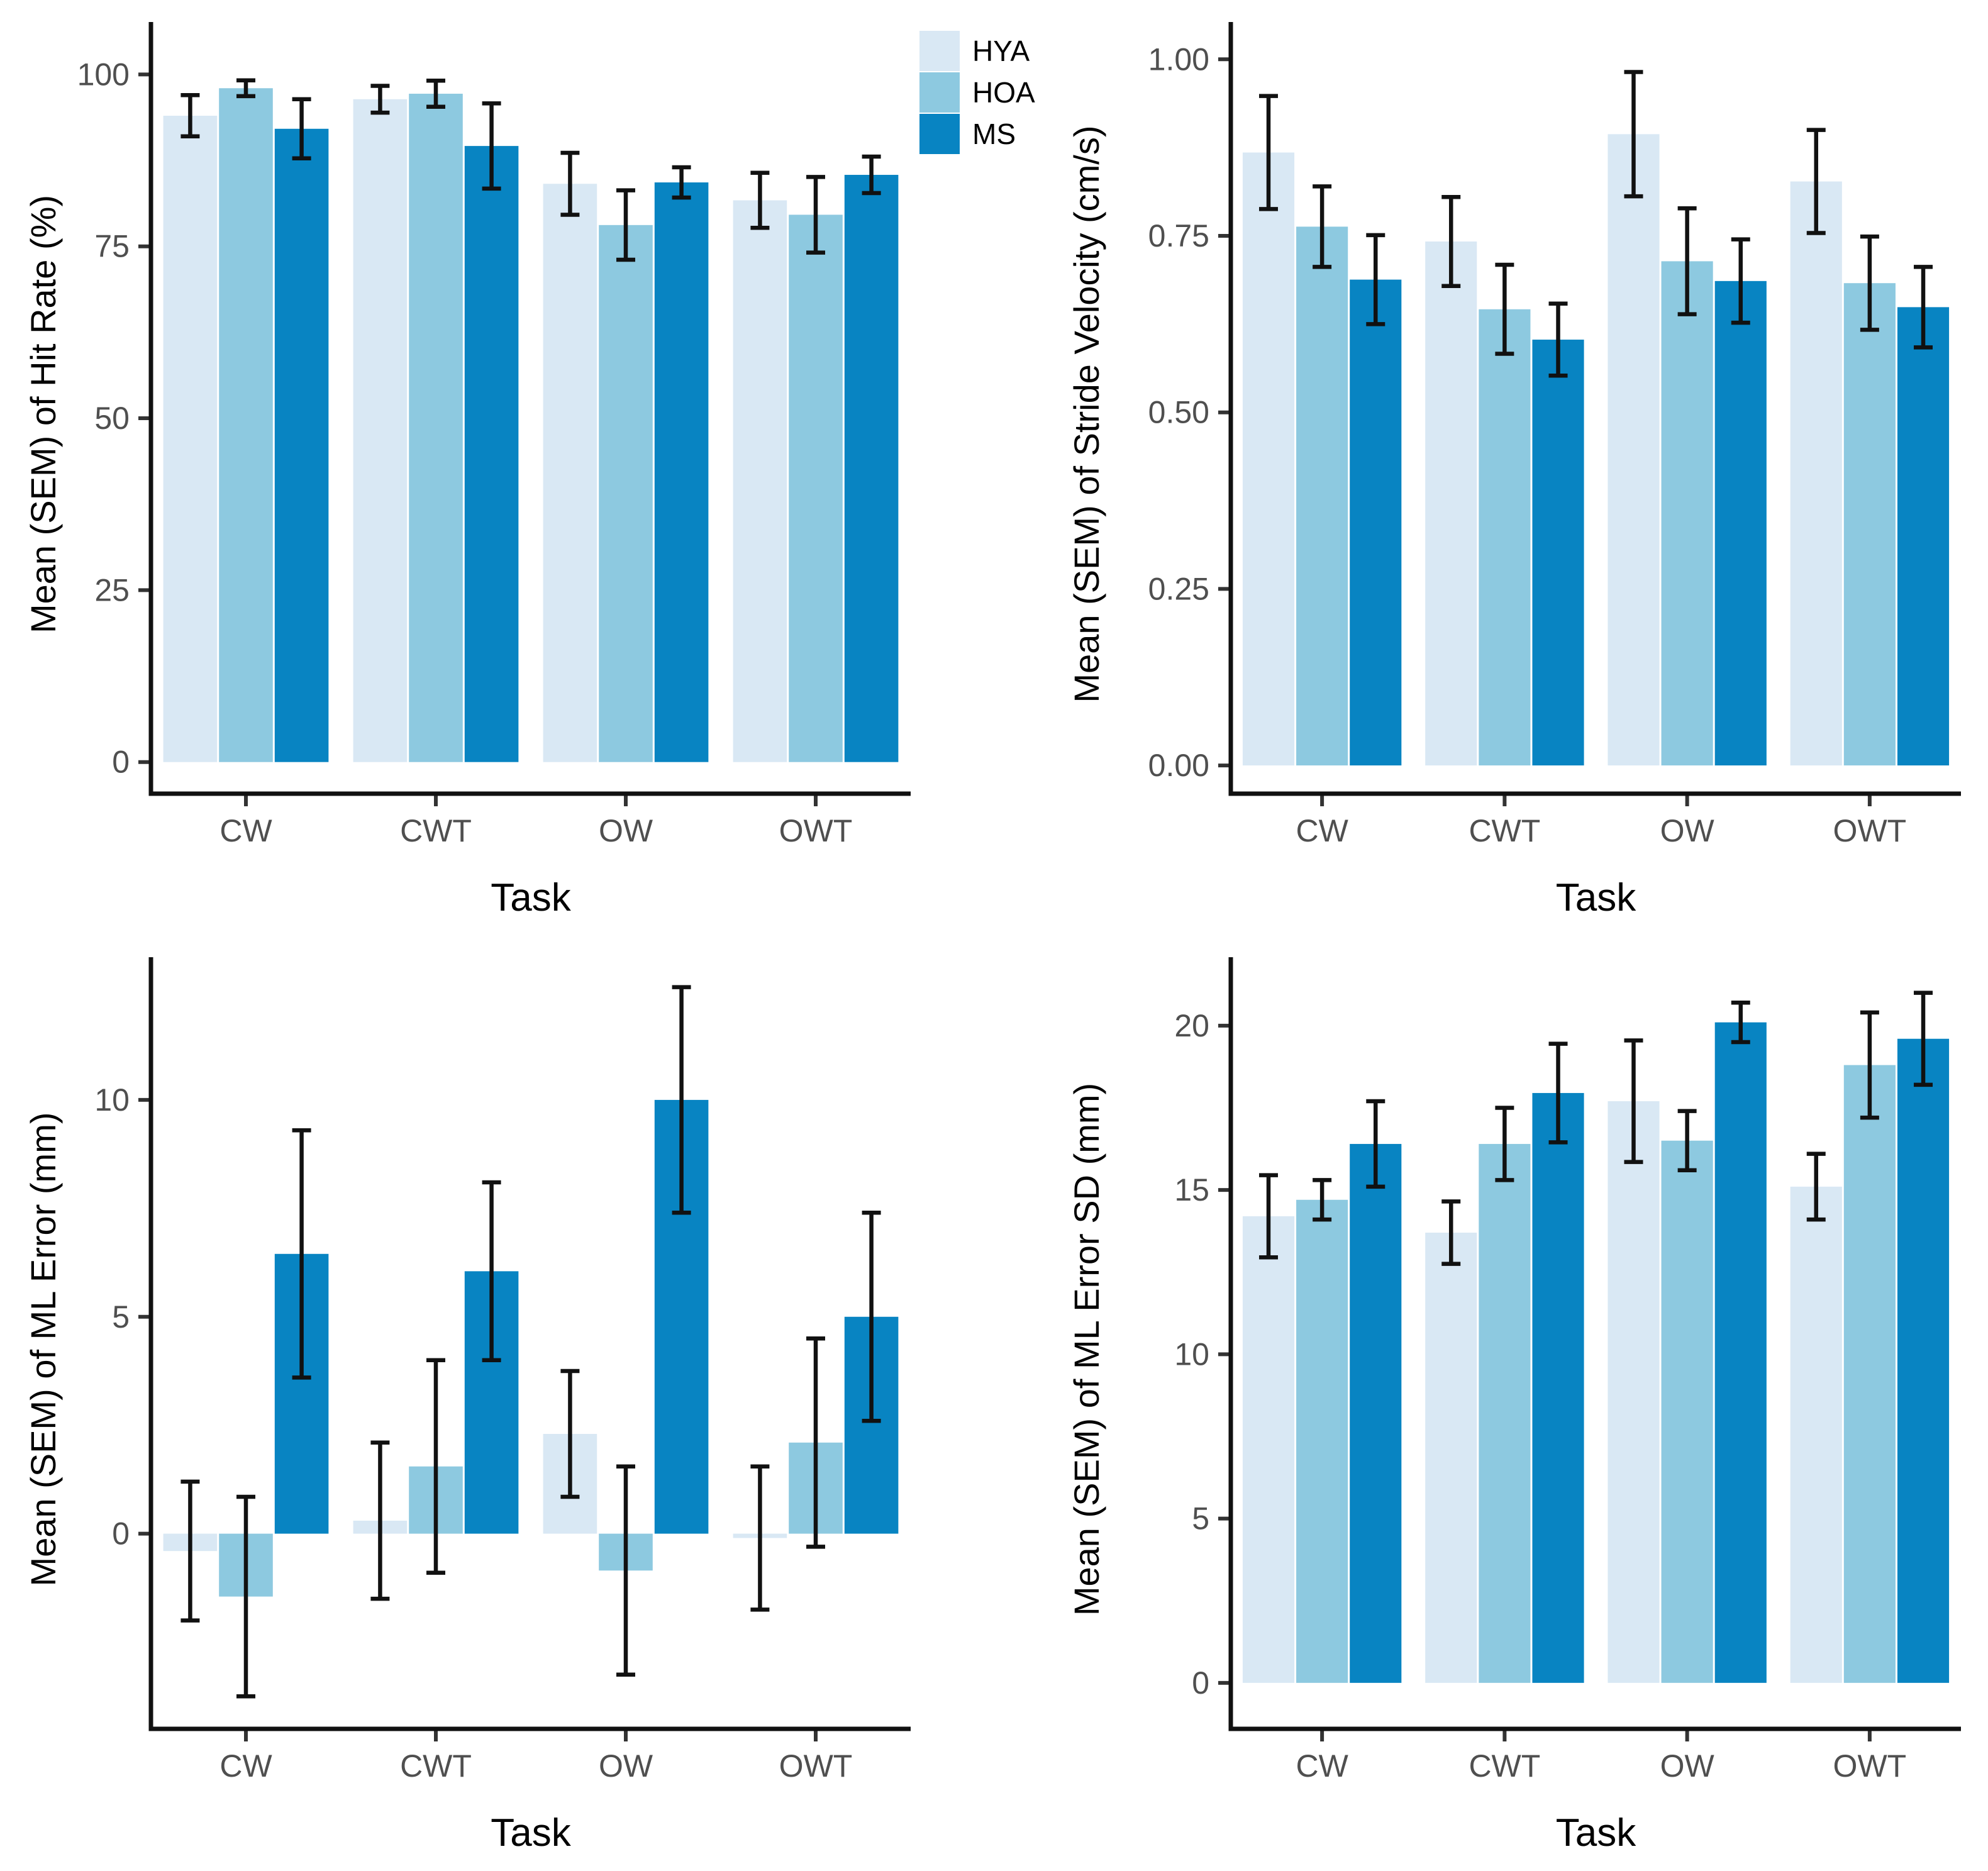 The image size is (1988, 1871). Describe the element at coordinates (1740, 523) in the screenshot. I see `bar-stride-velocity-ow-ms` at that location.